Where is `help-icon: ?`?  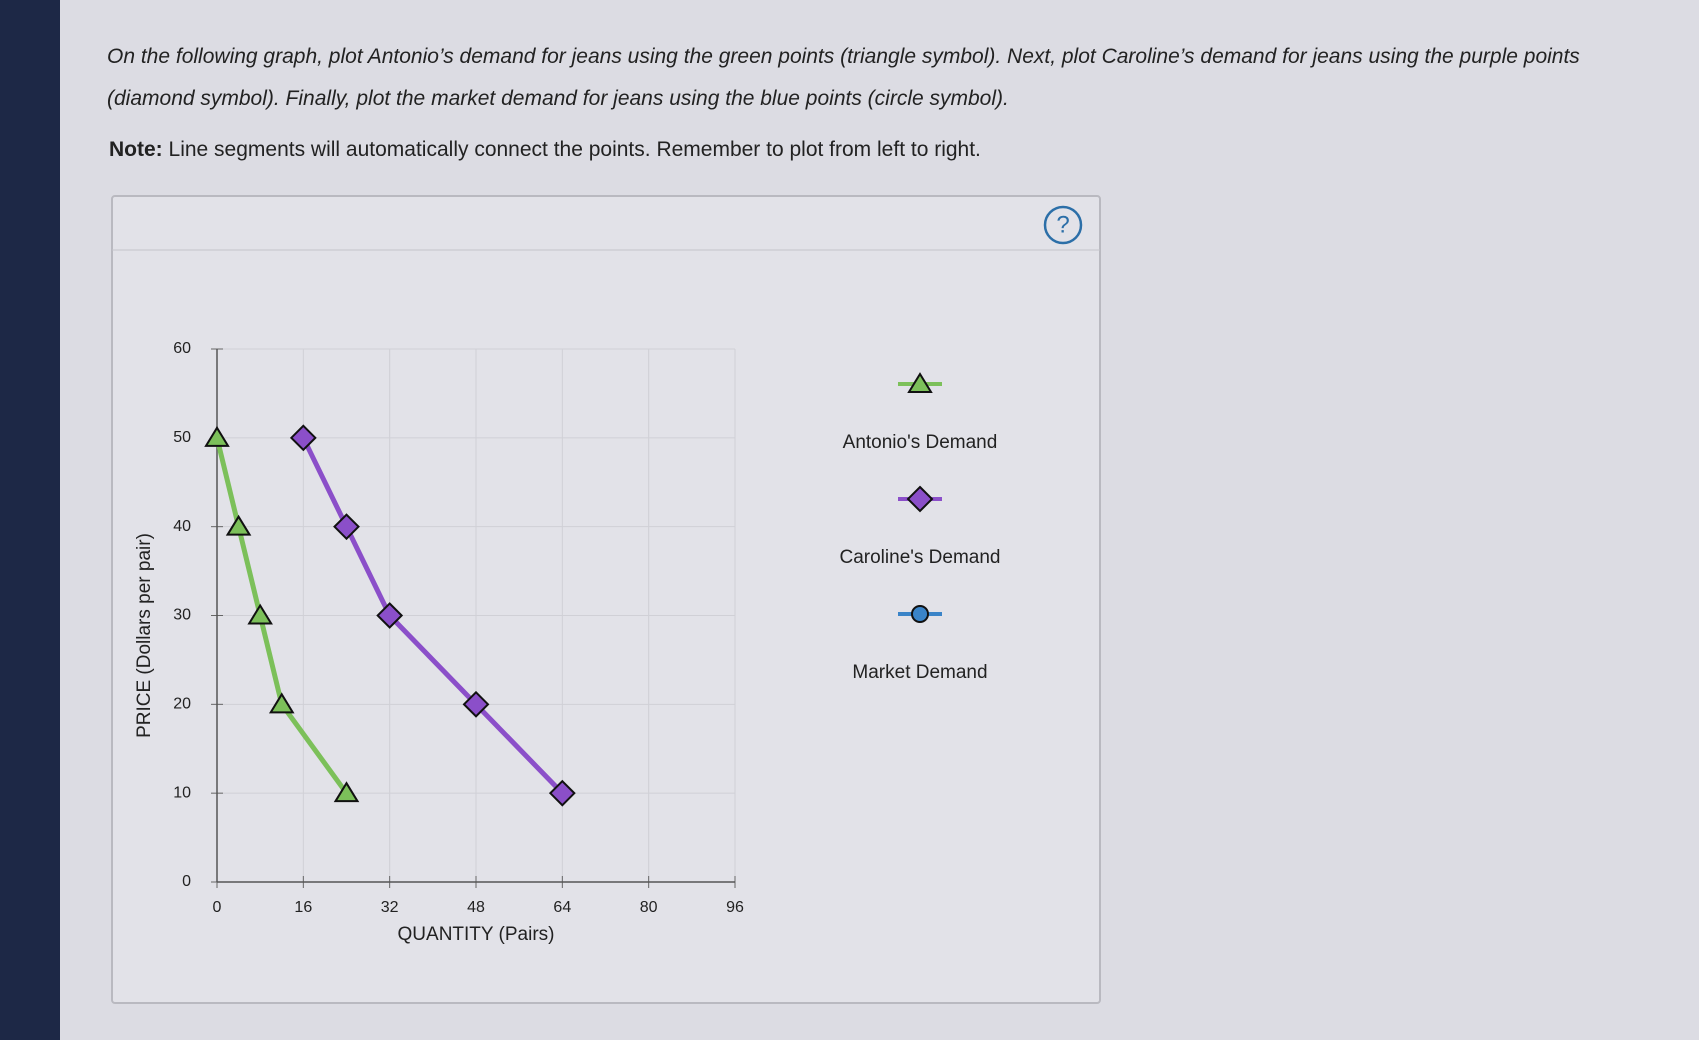 help-icon: ? is located at coordinates (1062, 224).